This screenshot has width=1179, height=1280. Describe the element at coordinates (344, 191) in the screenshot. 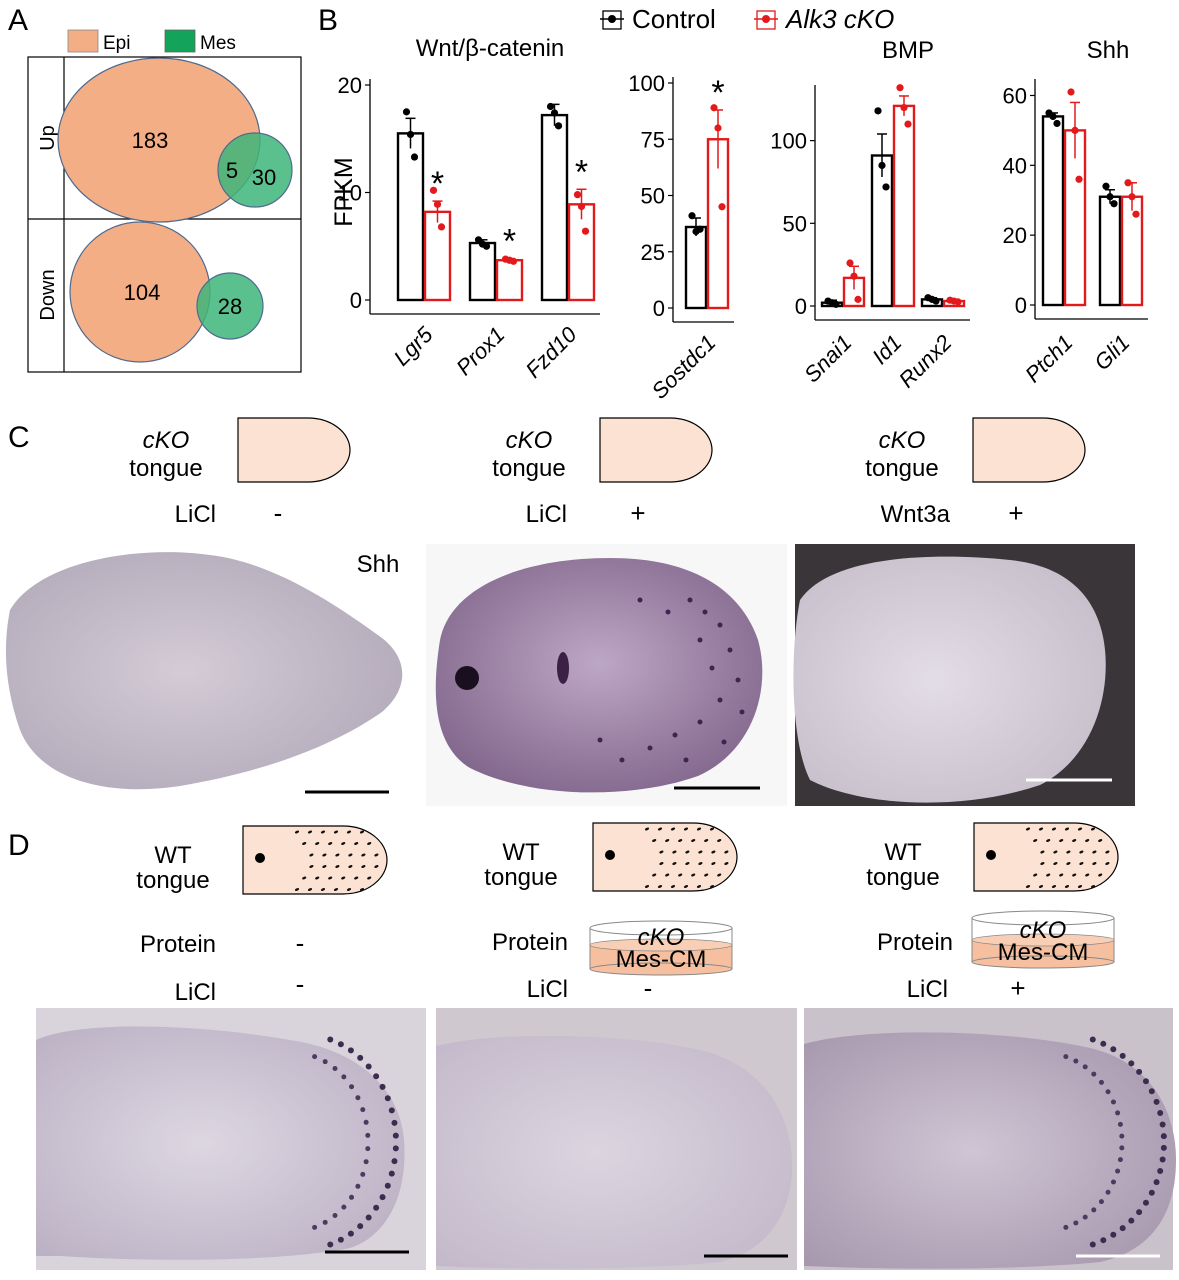

I see `y-axis-label: FPKM` at that location.